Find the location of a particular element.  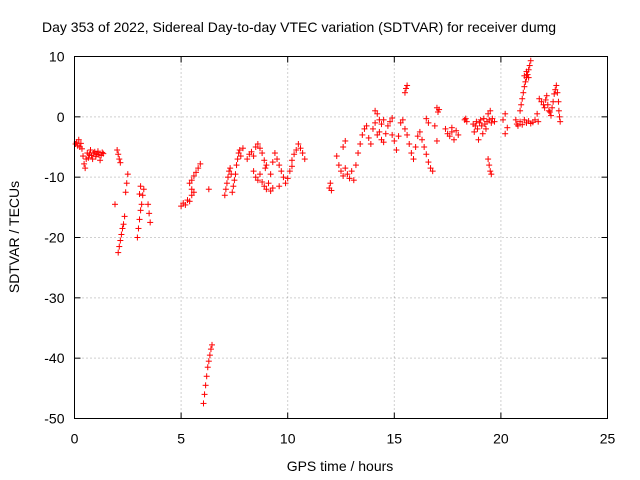

x-tick-label: 15 is located at coordinates (395, 439).